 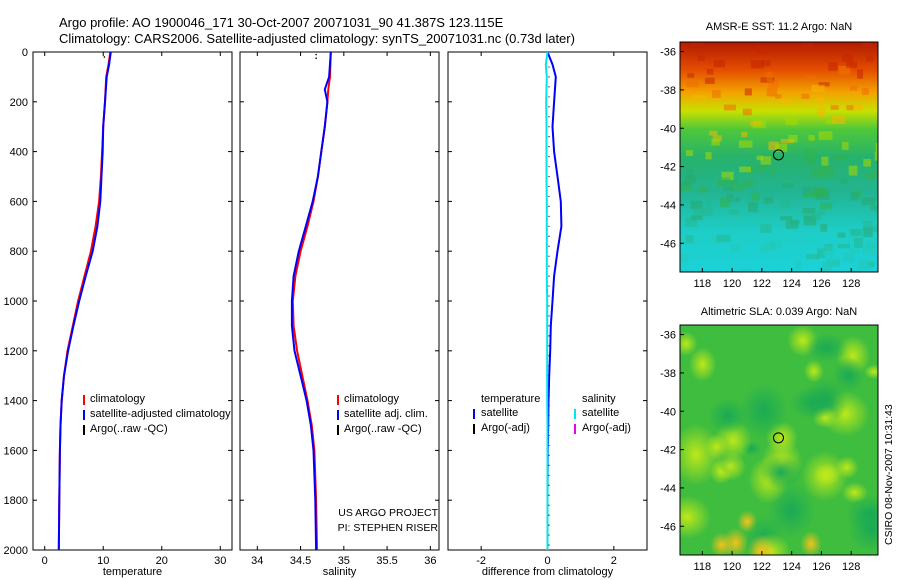 I want to click on map-x-tick-label: 122, so click(x=762, y=567).